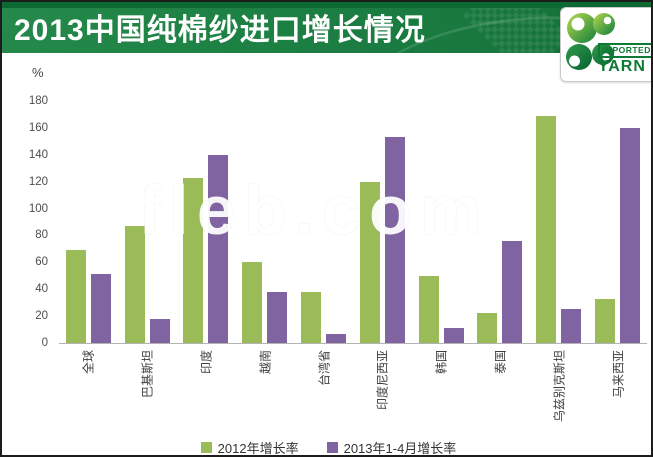  What do you see at coordinates (220, 30) in the screenshot?
I see `page-title: 2013中国纯棉纱进口增长情况` at bounding box center [220, 30].